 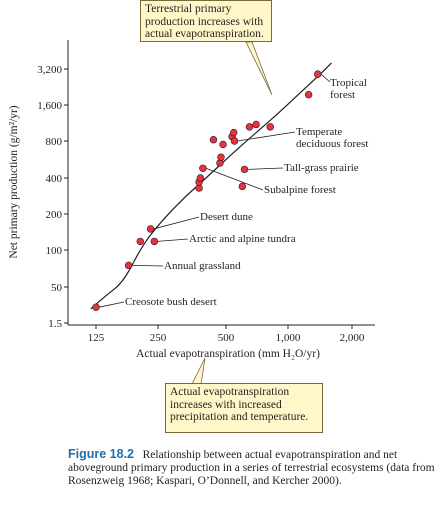 I want to click on callout-bottom-line-2: increases with increased, so click(x=226, y=404).